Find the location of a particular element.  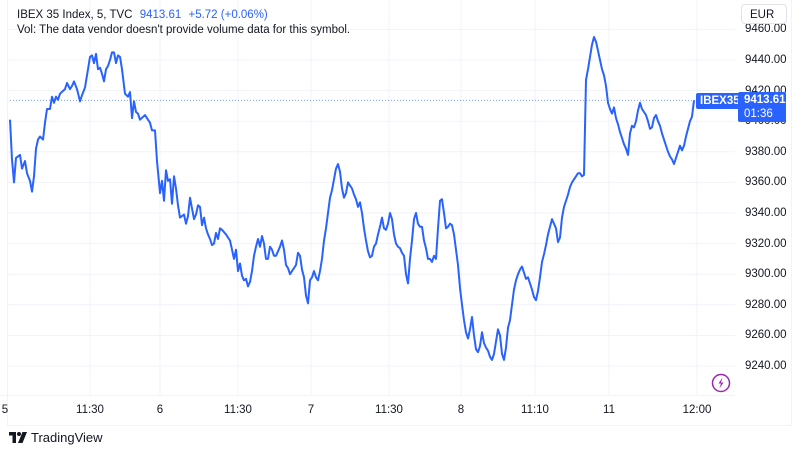

right-border is located at coordinates (791, 213).